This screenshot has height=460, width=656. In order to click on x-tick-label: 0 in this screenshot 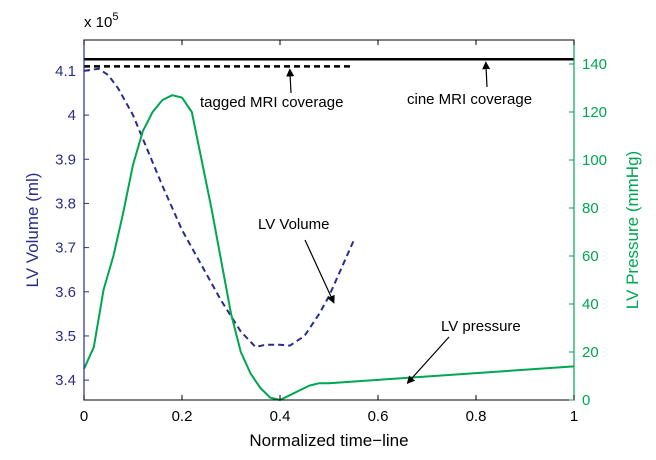, I will do `click(84, 416)`.